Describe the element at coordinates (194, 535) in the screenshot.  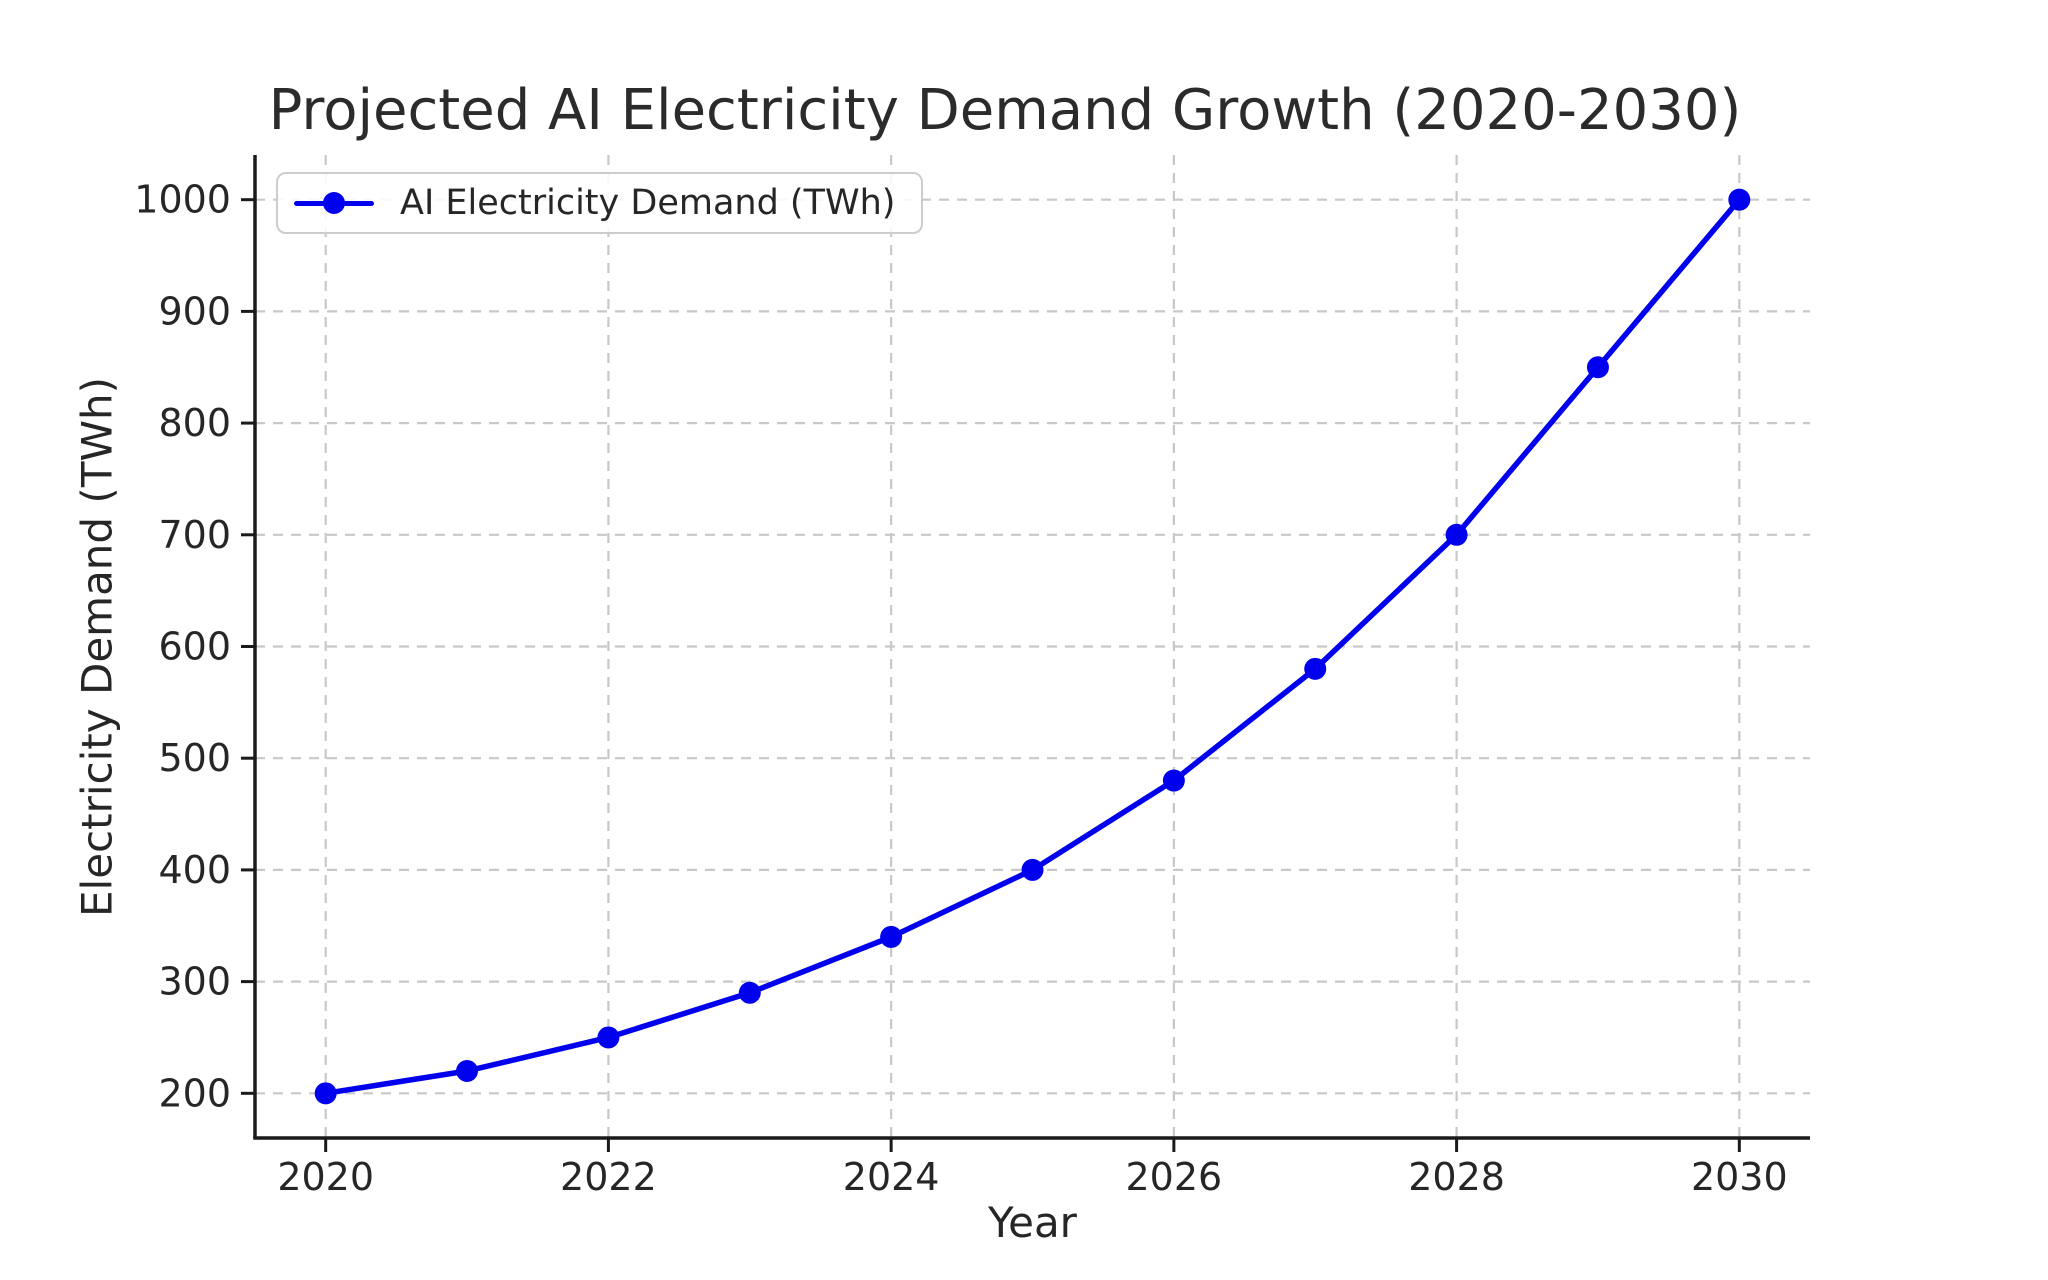
I see `y-tick-label: 700` at that location.